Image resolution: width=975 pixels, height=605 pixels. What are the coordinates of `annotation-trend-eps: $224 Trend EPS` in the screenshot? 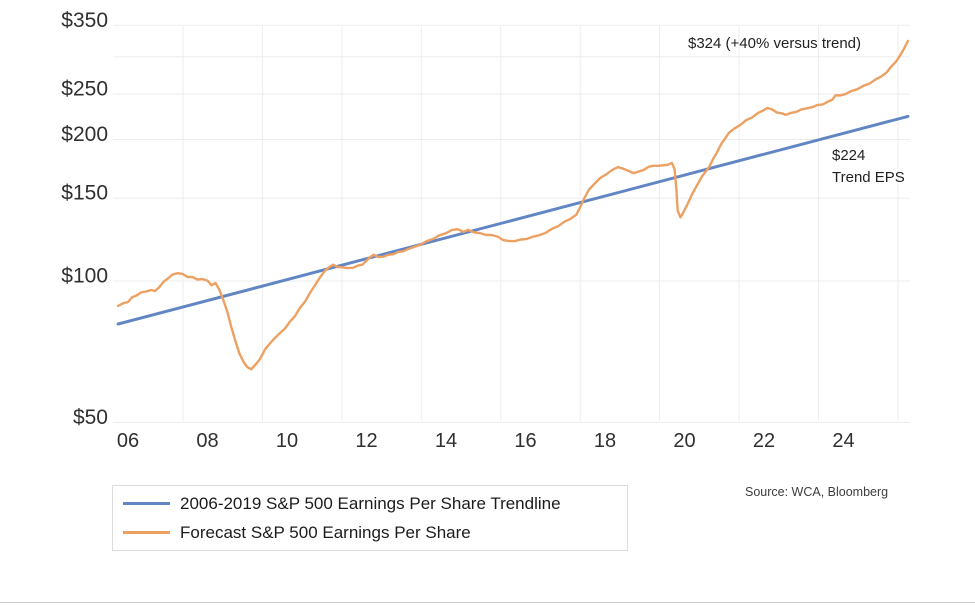 It's located at (868, 167).